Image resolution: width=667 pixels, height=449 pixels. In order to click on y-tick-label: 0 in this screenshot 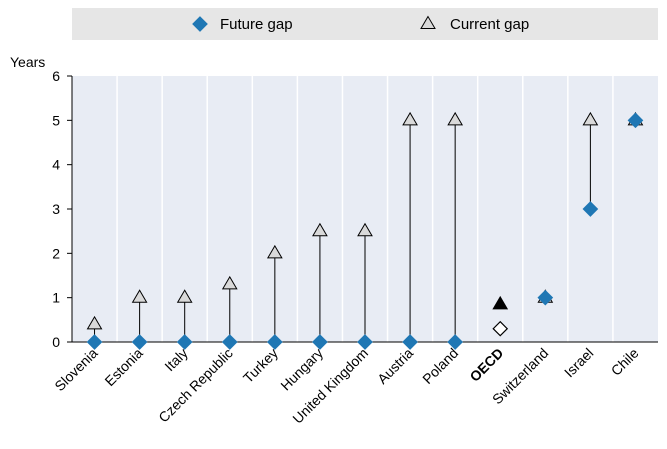, I will do `click(56, 342)`.